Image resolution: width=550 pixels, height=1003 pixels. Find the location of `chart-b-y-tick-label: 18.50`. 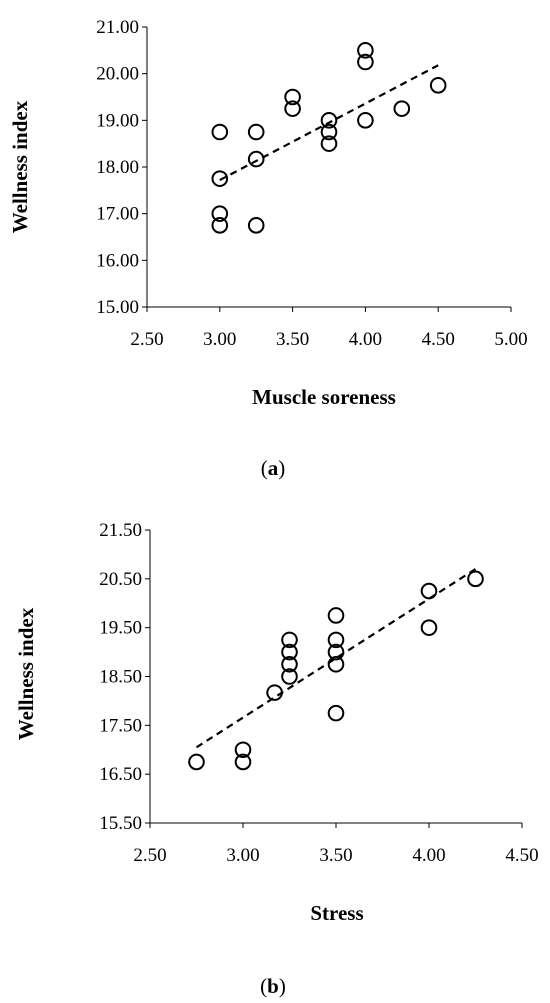

chart-b-y-tick-label: 18.50 is located at coordinates (120, 677).